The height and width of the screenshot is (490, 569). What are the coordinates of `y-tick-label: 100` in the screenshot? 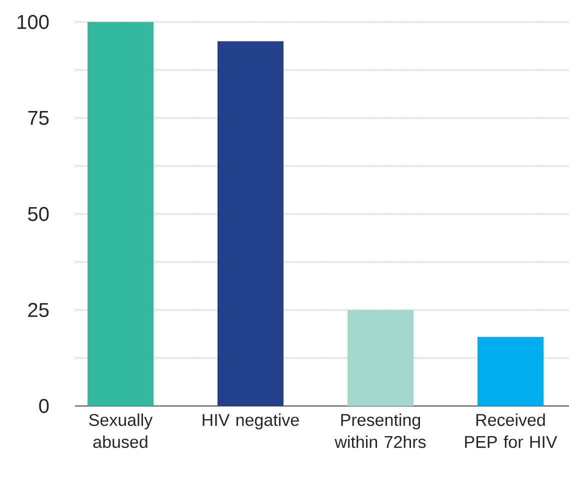 It's located at (33, 22).